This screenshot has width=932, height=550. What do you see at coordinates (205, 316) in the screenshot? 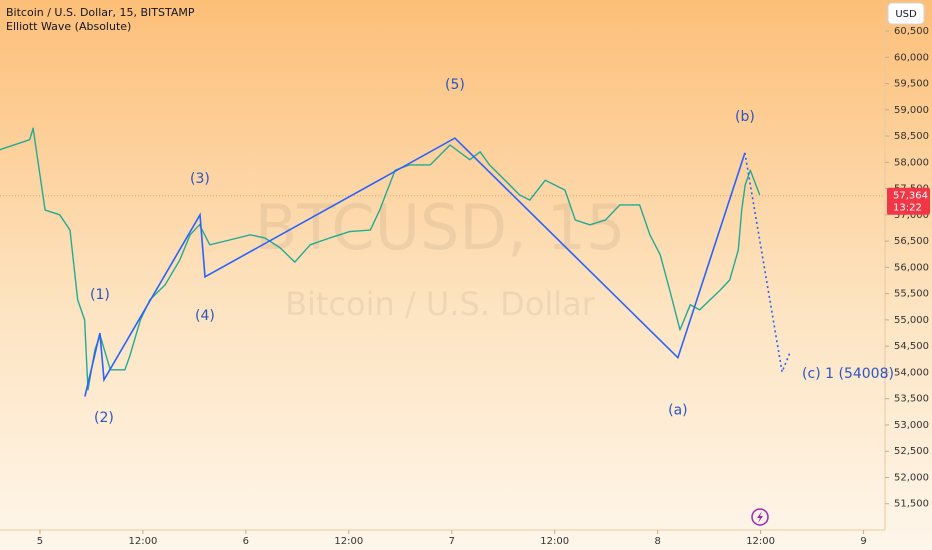
I see `wave-label: (4)` at bounding box center [205, 316].